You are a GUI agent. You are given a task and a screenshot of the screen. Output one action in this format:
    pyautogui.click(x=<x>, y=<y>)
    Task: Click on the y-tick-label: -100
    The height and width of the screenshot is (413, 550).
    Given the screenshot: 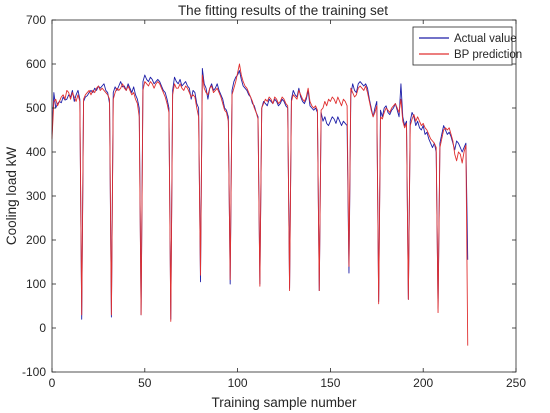 What is the action you would take?
    pyautogui.click(x=34, y=372)
    